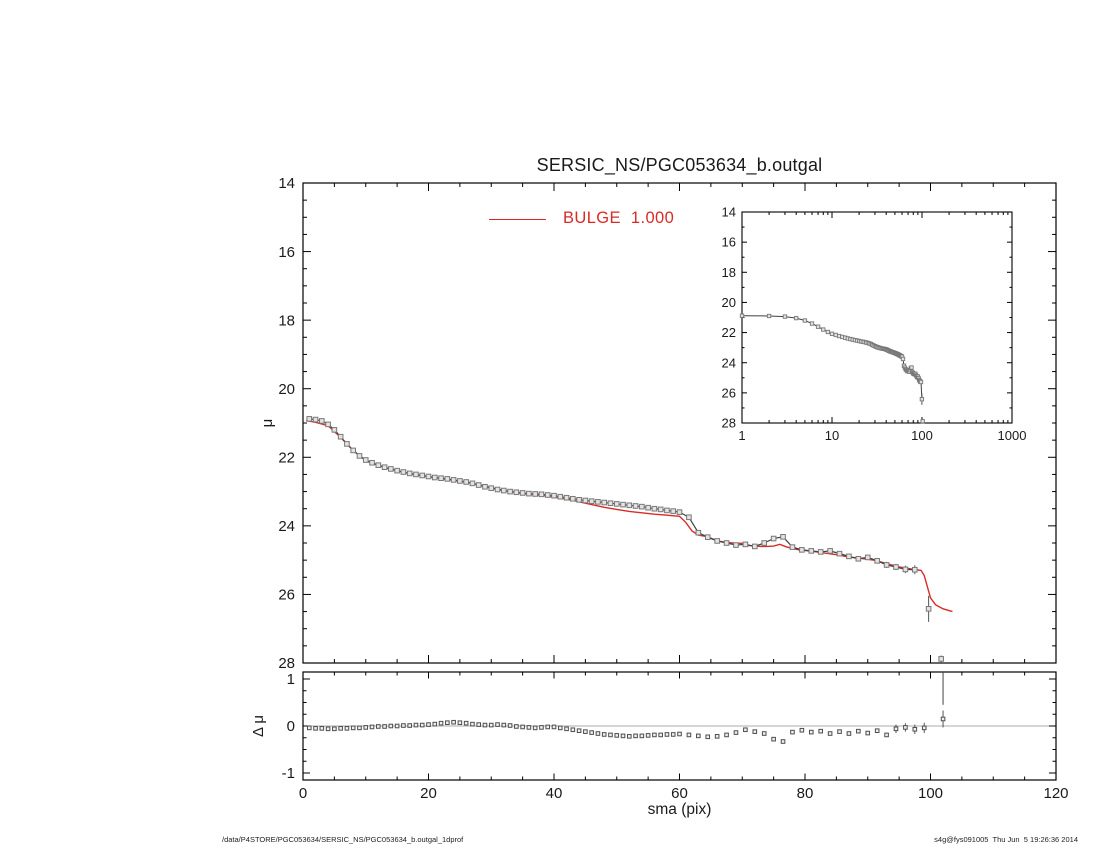 The width and height of the screenshot is (1100, 850). What do you see at coordinates (858, 329) in the screenshot?
I see `inset-plot: 1 10 100 1000 14 16 18 20 22 24 26 28` at bounding box center [858, 329].